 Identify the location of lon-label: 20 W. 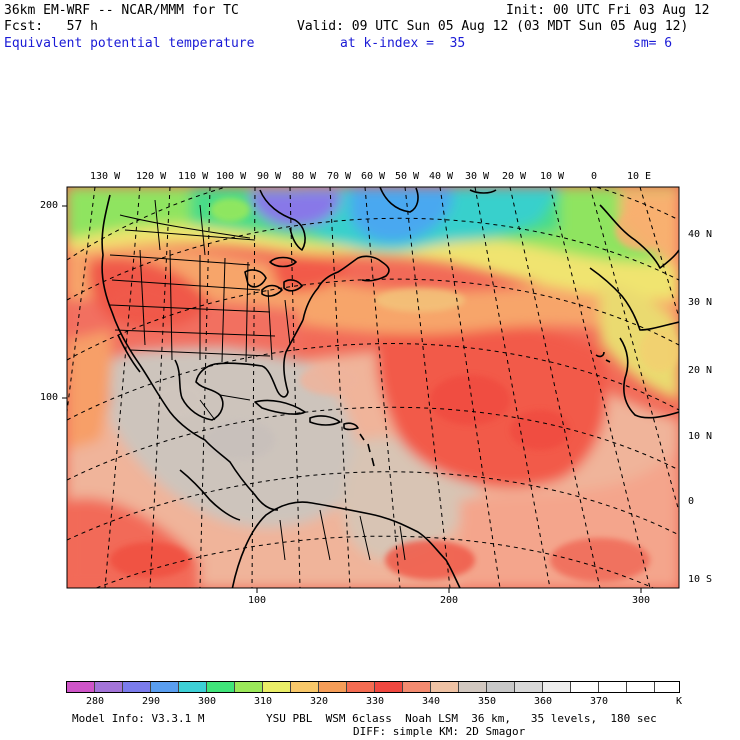
(514, 176).